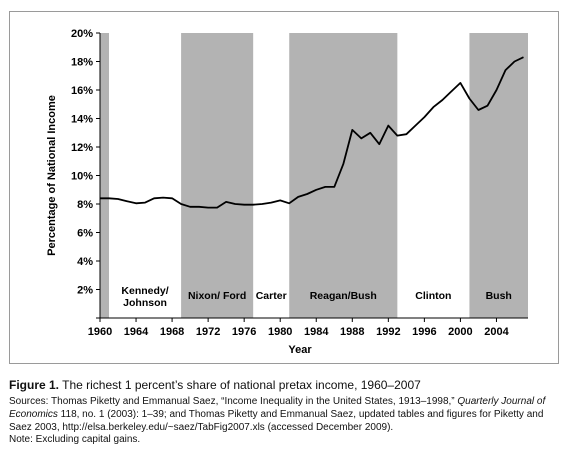 This screenshot has width=568, height=459. Describe the element at coordinates (52, 175) in the screenshot. I see `y-axis-label: Percentage of National Income` at that location.